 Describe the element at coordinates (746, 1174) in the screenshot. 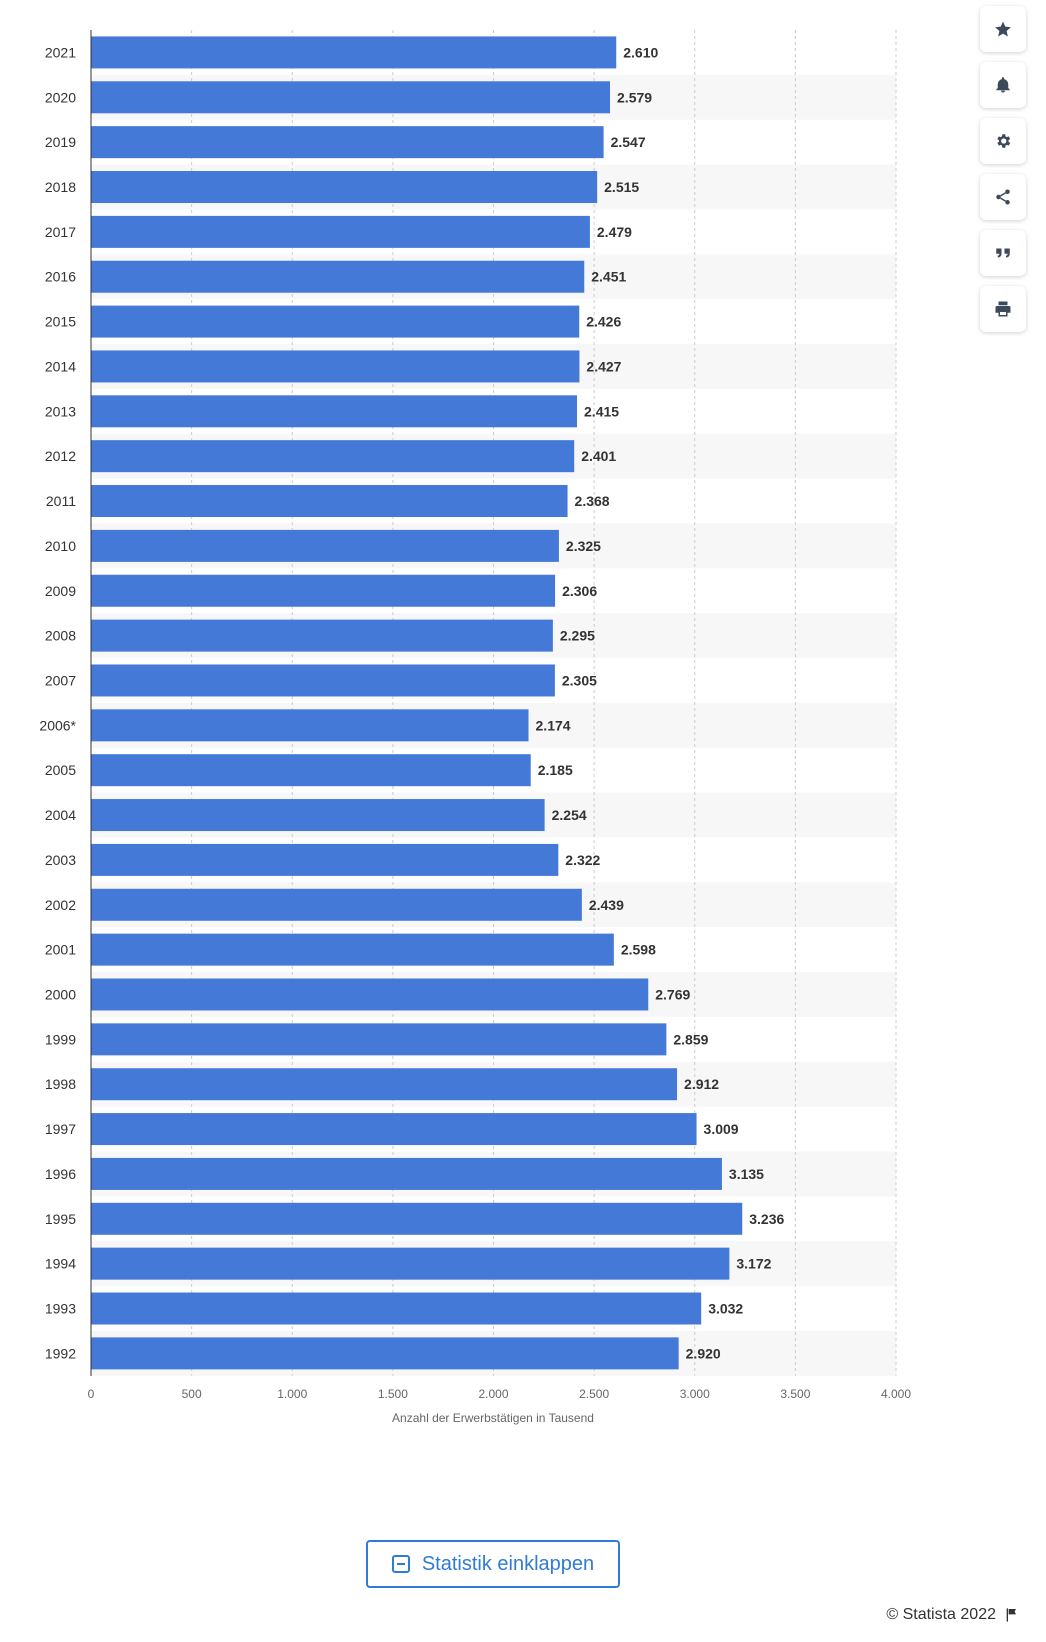

I see `data-label: 3.135` at that location.